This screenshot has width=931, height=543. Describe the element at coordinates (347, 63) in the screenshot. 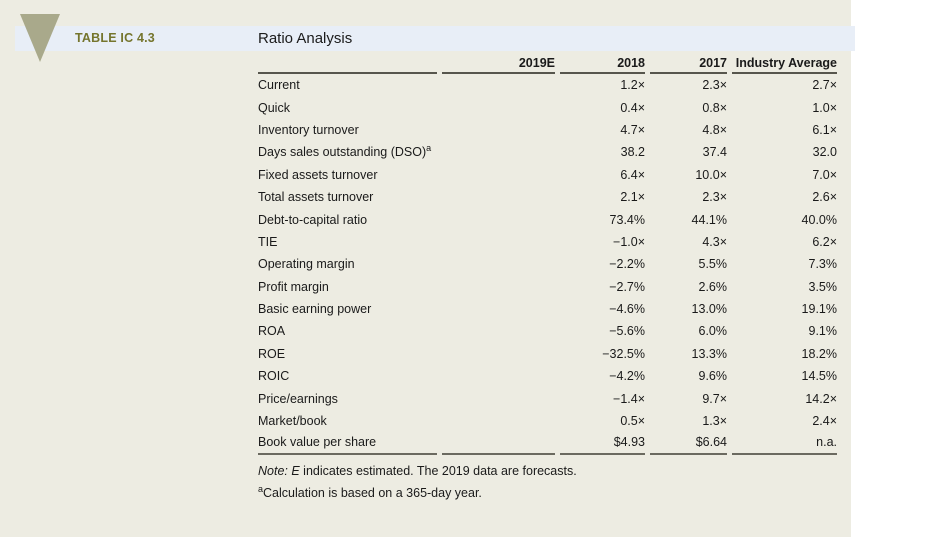

I see `column-header-blank` at that location.